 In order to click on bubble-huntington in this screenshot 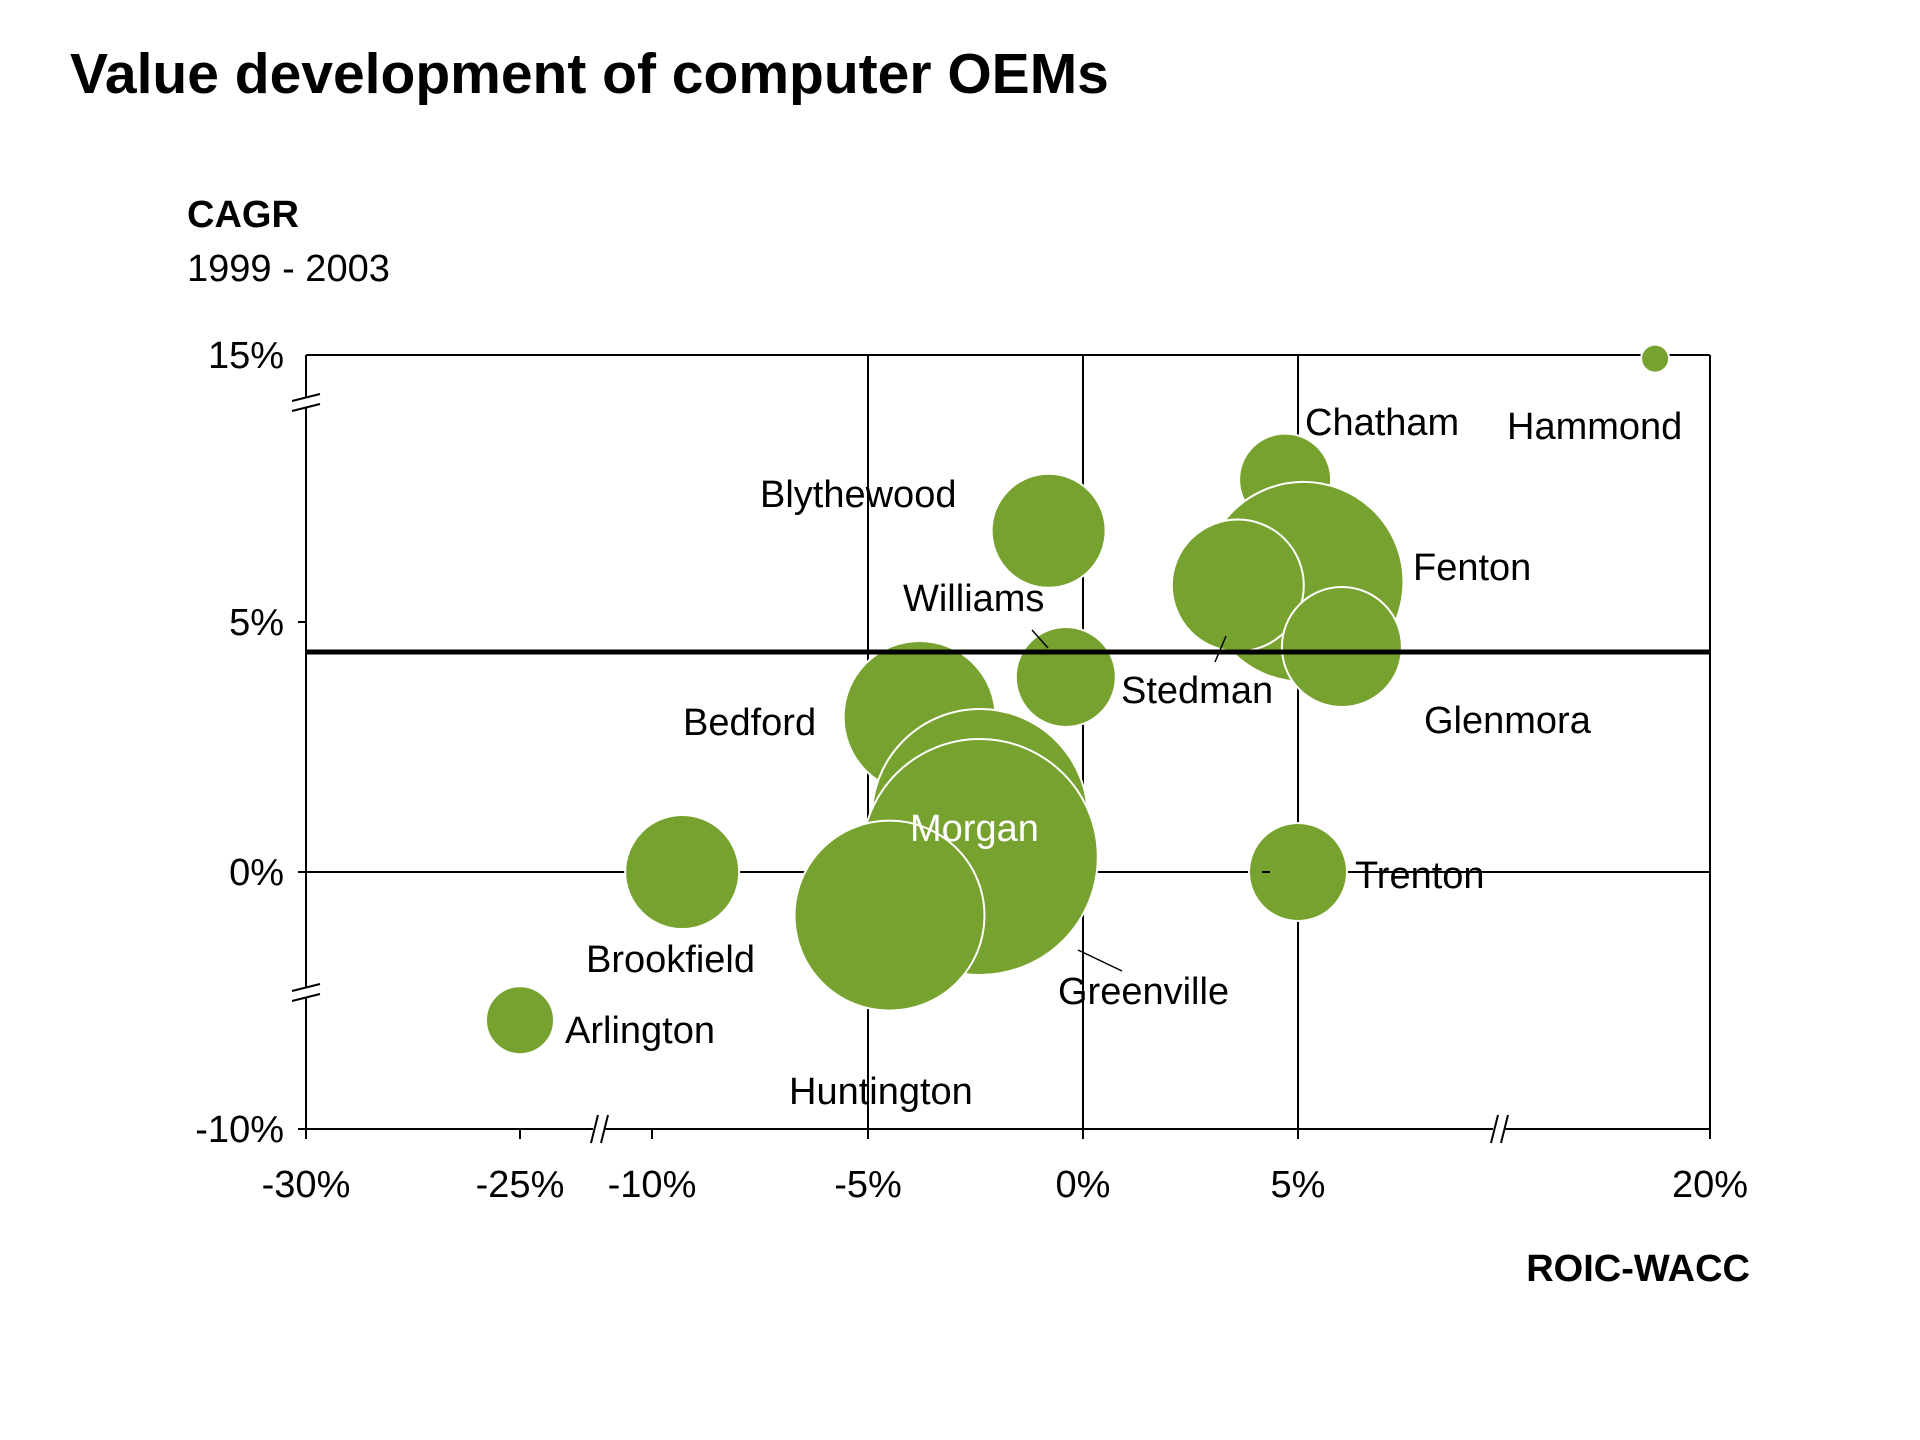, I will do `click(889, 915)`.